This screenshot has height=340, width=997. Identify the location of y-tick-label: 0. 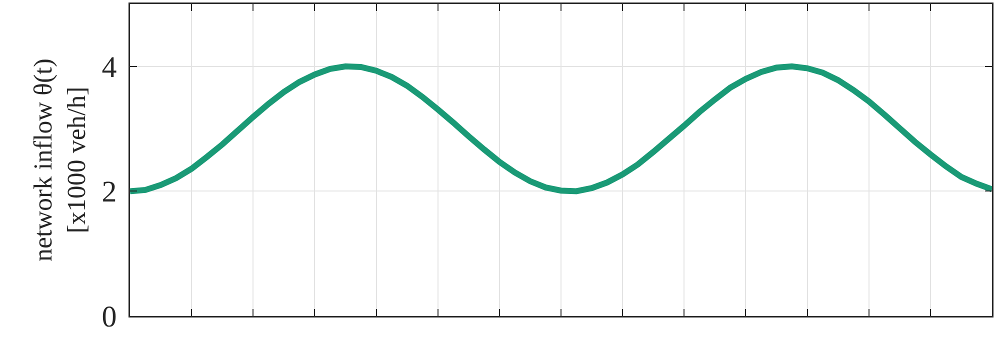
(109, 317).